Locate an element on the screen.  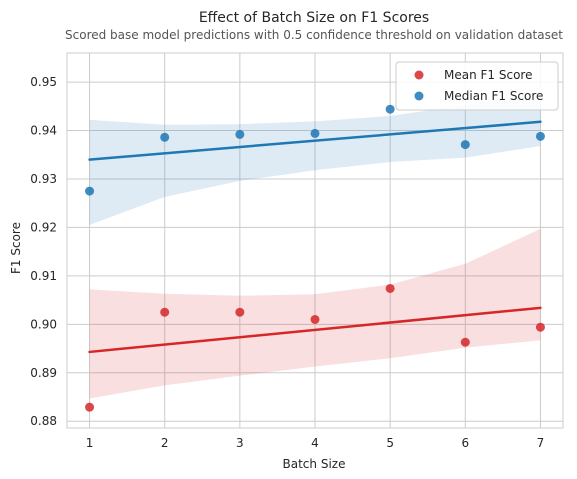
y-tick-label: 0.89 is located at coordinates (43, 373).